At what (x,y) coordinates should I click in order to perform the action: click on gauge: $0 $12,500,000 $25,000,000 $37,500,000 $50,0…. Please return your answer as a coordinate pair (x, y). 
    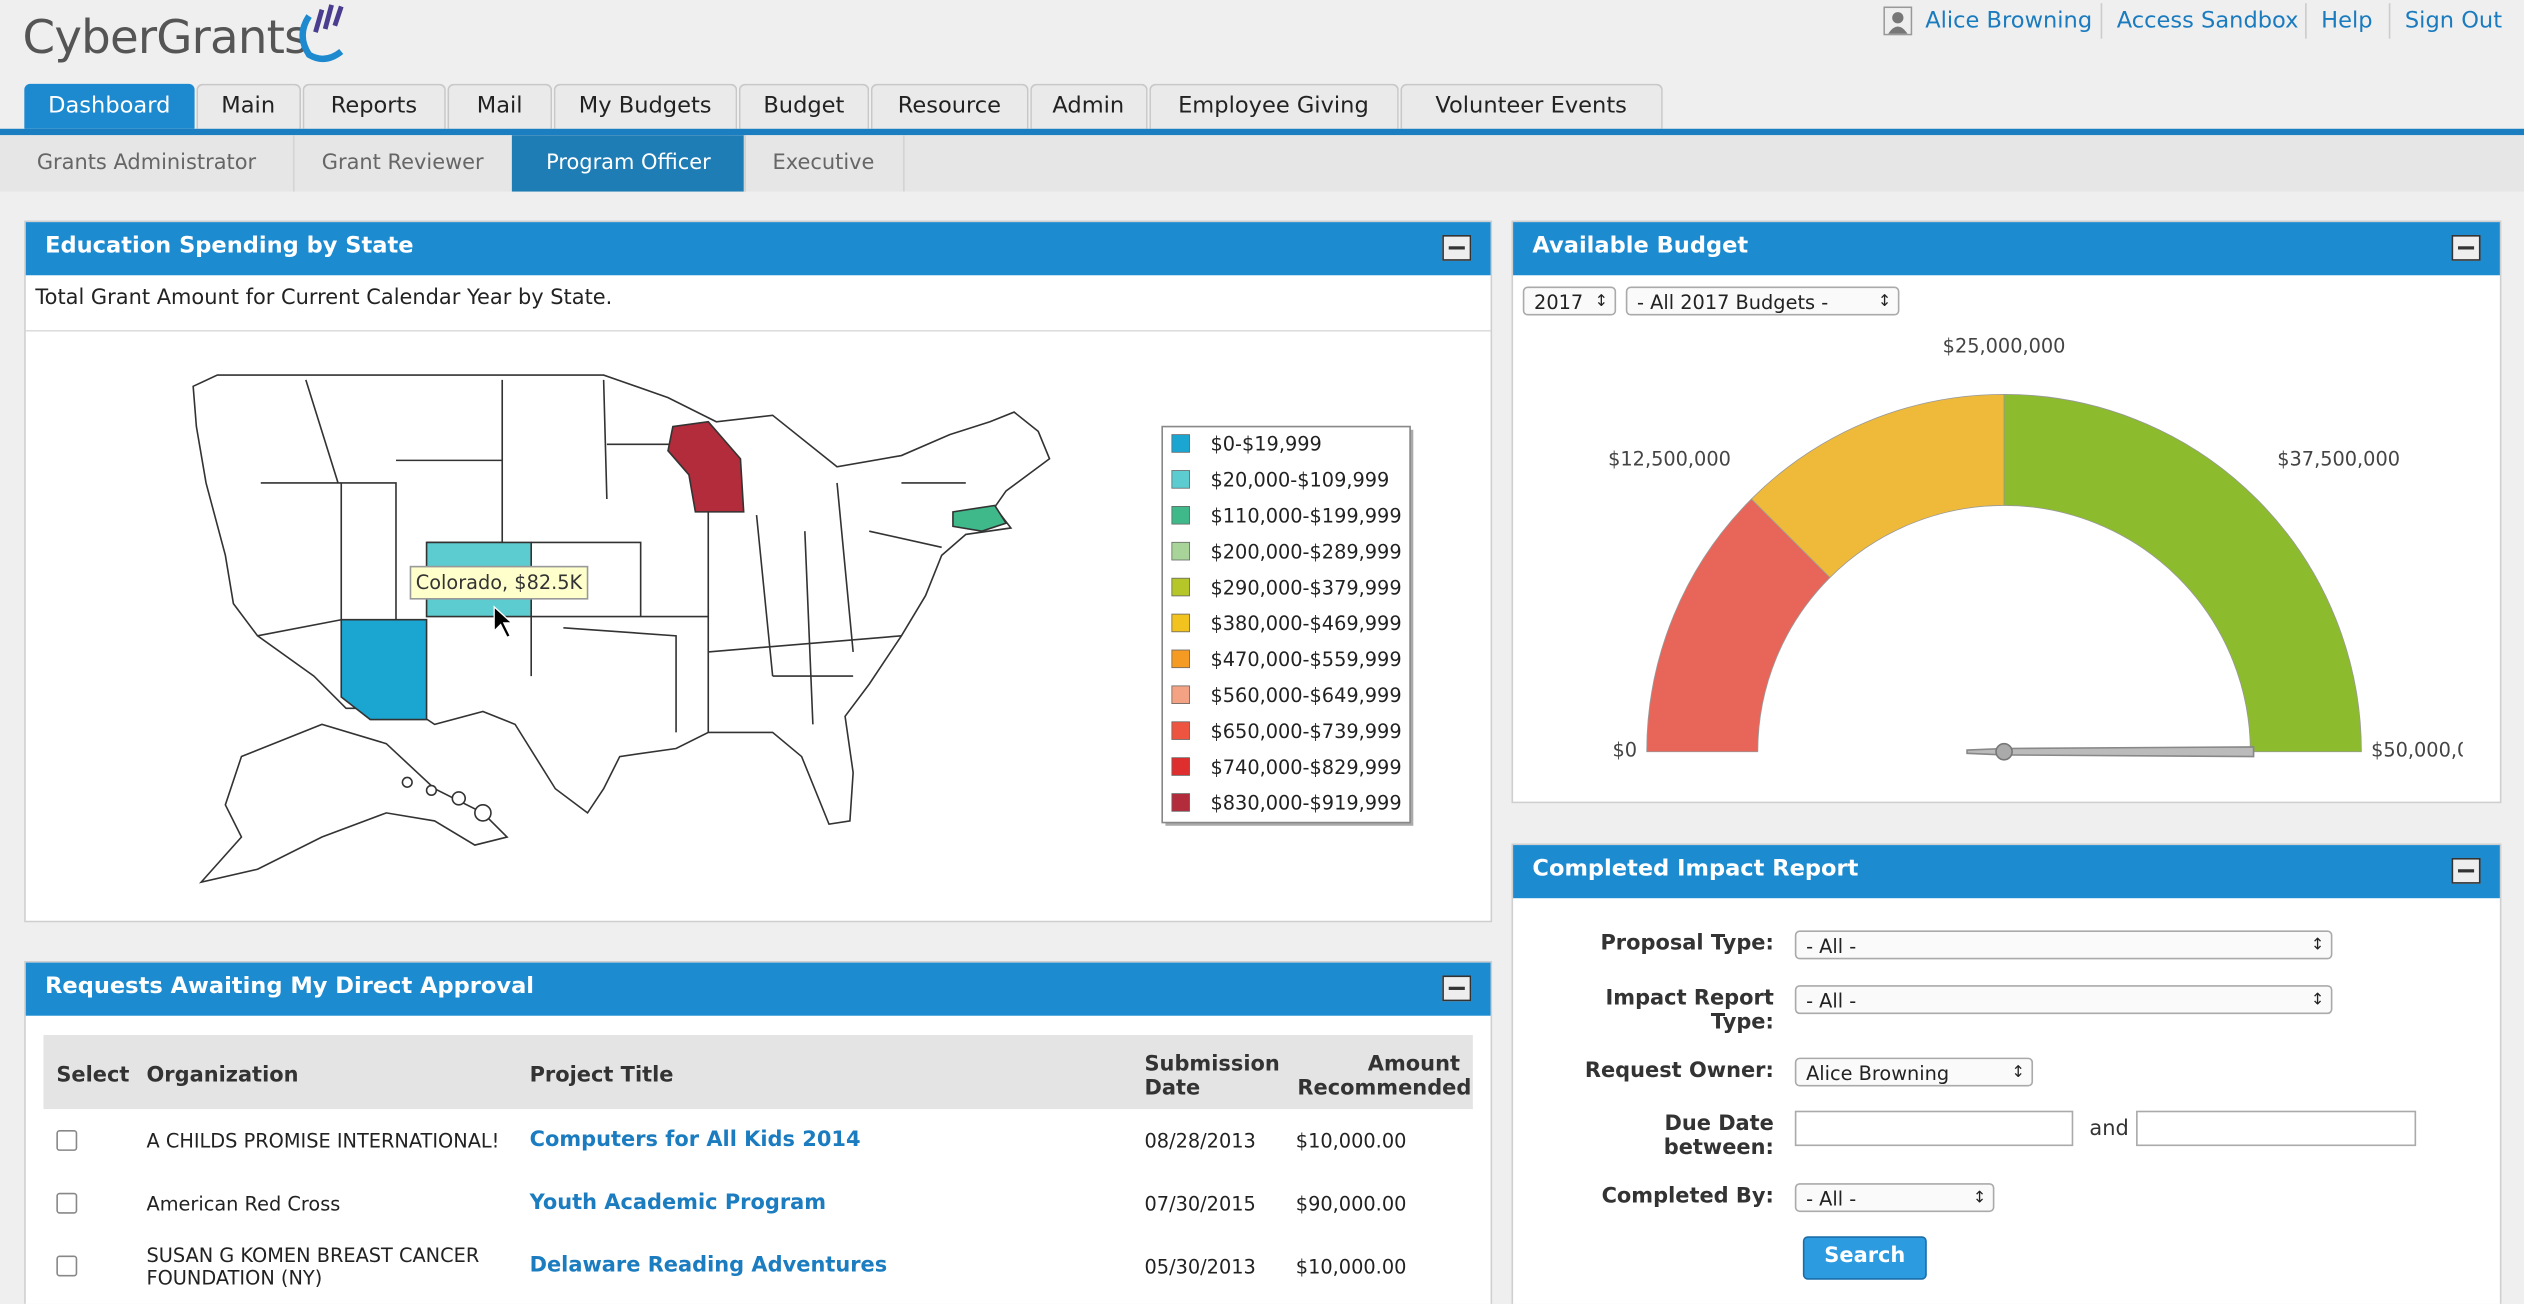
    Looking at the image, I should click on (2051, 548).